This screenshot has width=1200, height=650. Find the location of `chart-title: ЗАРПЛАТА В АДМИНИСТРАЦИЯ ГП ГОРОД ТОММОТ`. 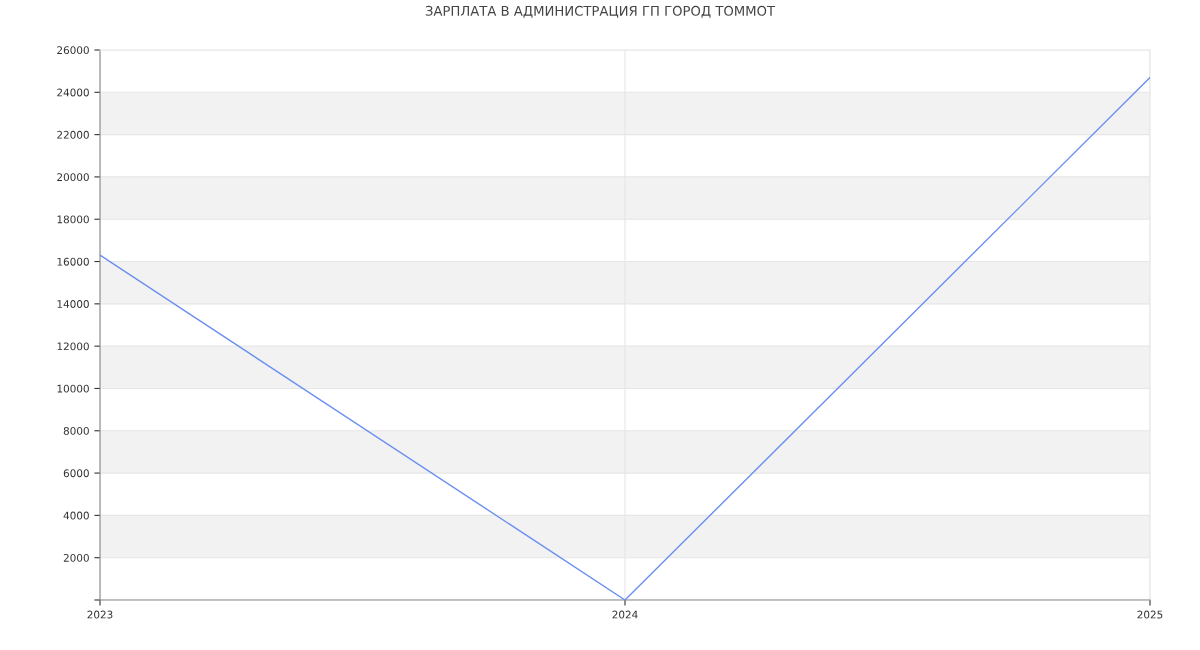

chart-title: ЗАРПЛАТА В АДМИНИСТРАЦИЯ ГП ГОРОД ТОММОТ is located at coordinates (600, 11).